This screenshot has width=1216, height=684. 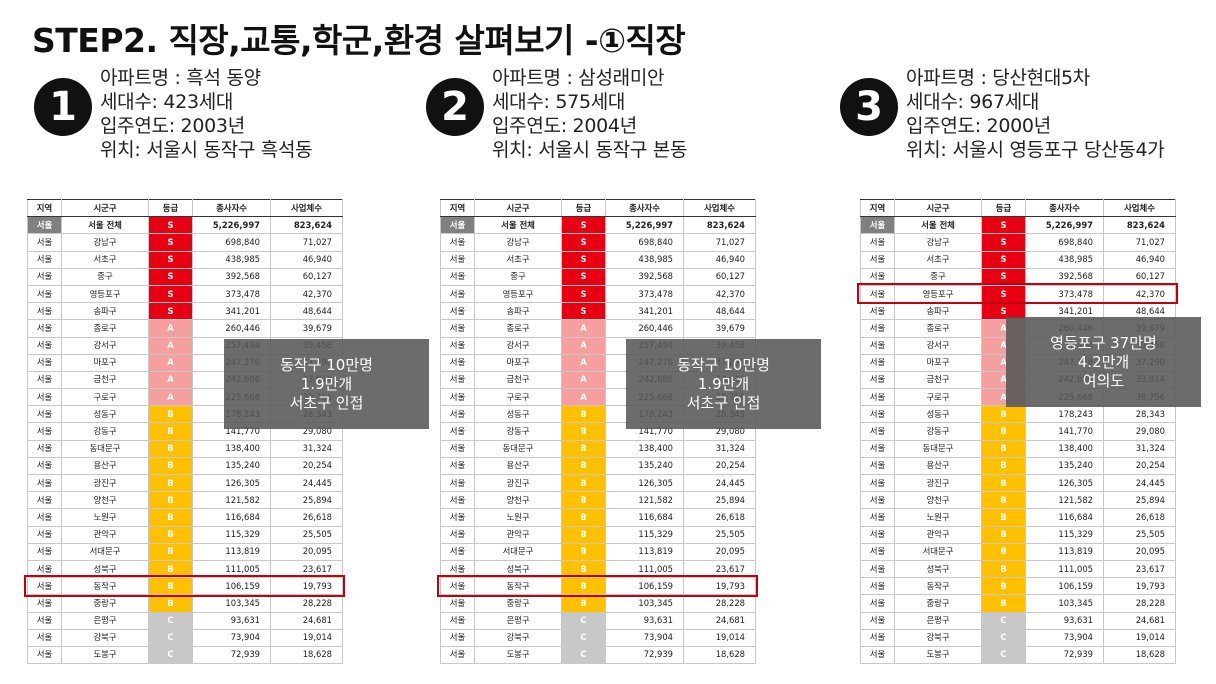 I want to click on business-count-cell: 25,505, so click(x=306, y=534).